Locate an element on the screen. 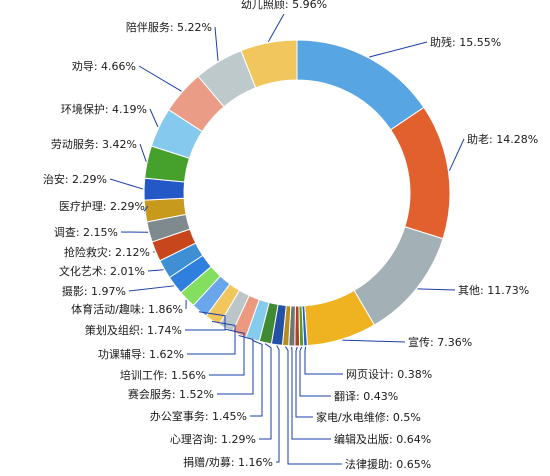 This screenshot has height=476, width=550. slice-10-leader is located at coordinates (265, 391).